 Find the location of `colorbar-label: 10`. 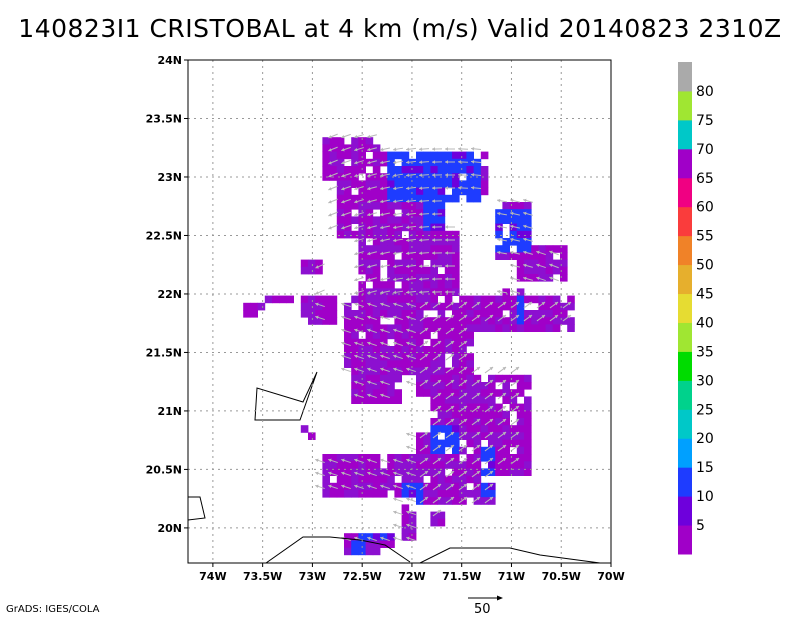

colorbar-label: 10 is located at coordinates (705, 497).